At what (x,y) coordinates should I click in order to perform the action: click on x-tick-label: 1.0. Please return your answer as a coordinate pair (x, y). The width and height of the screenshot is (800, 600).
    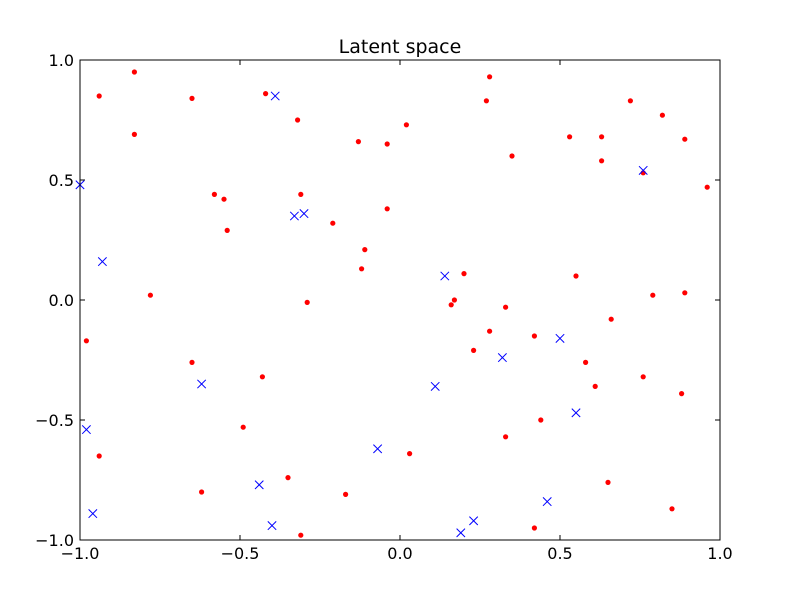
    Looking at the image, I should click on (719, 553).